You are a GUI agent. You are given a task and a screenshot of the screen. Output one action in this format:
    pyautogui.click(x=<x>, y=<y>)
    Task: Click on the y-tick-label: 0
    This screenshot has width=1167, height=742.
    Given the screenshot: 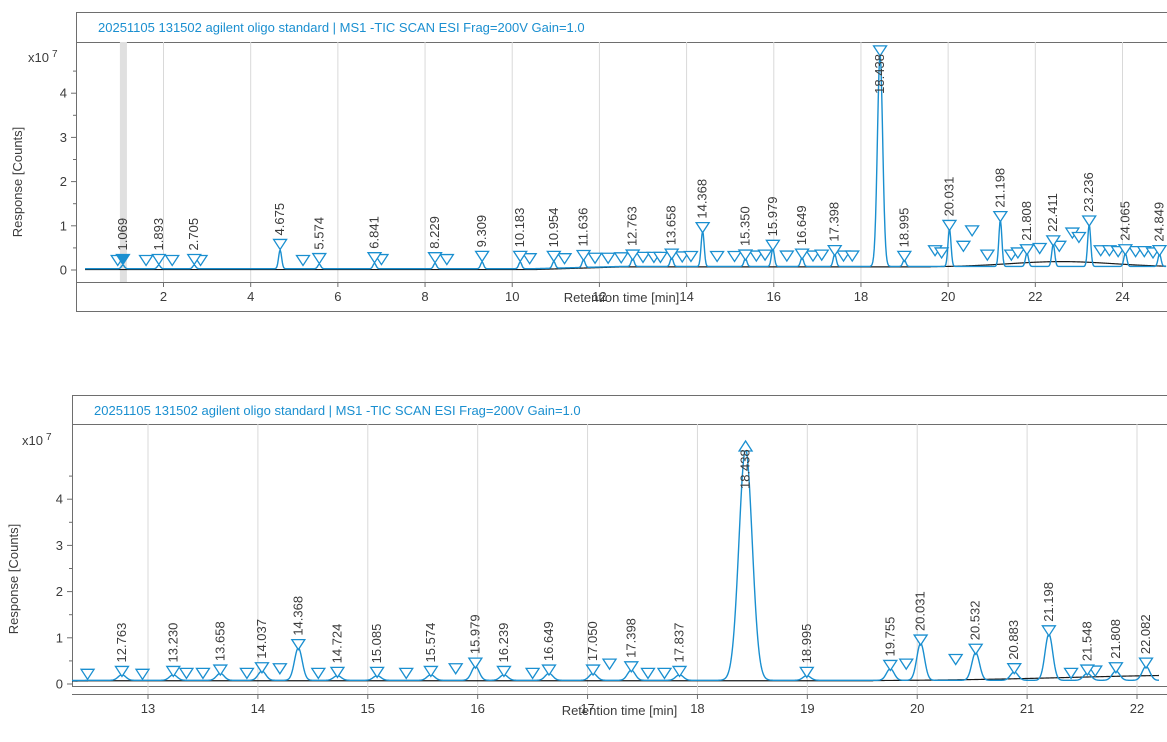 What is the action you would take?
    pyautogui.click(x=59, y=684)
    